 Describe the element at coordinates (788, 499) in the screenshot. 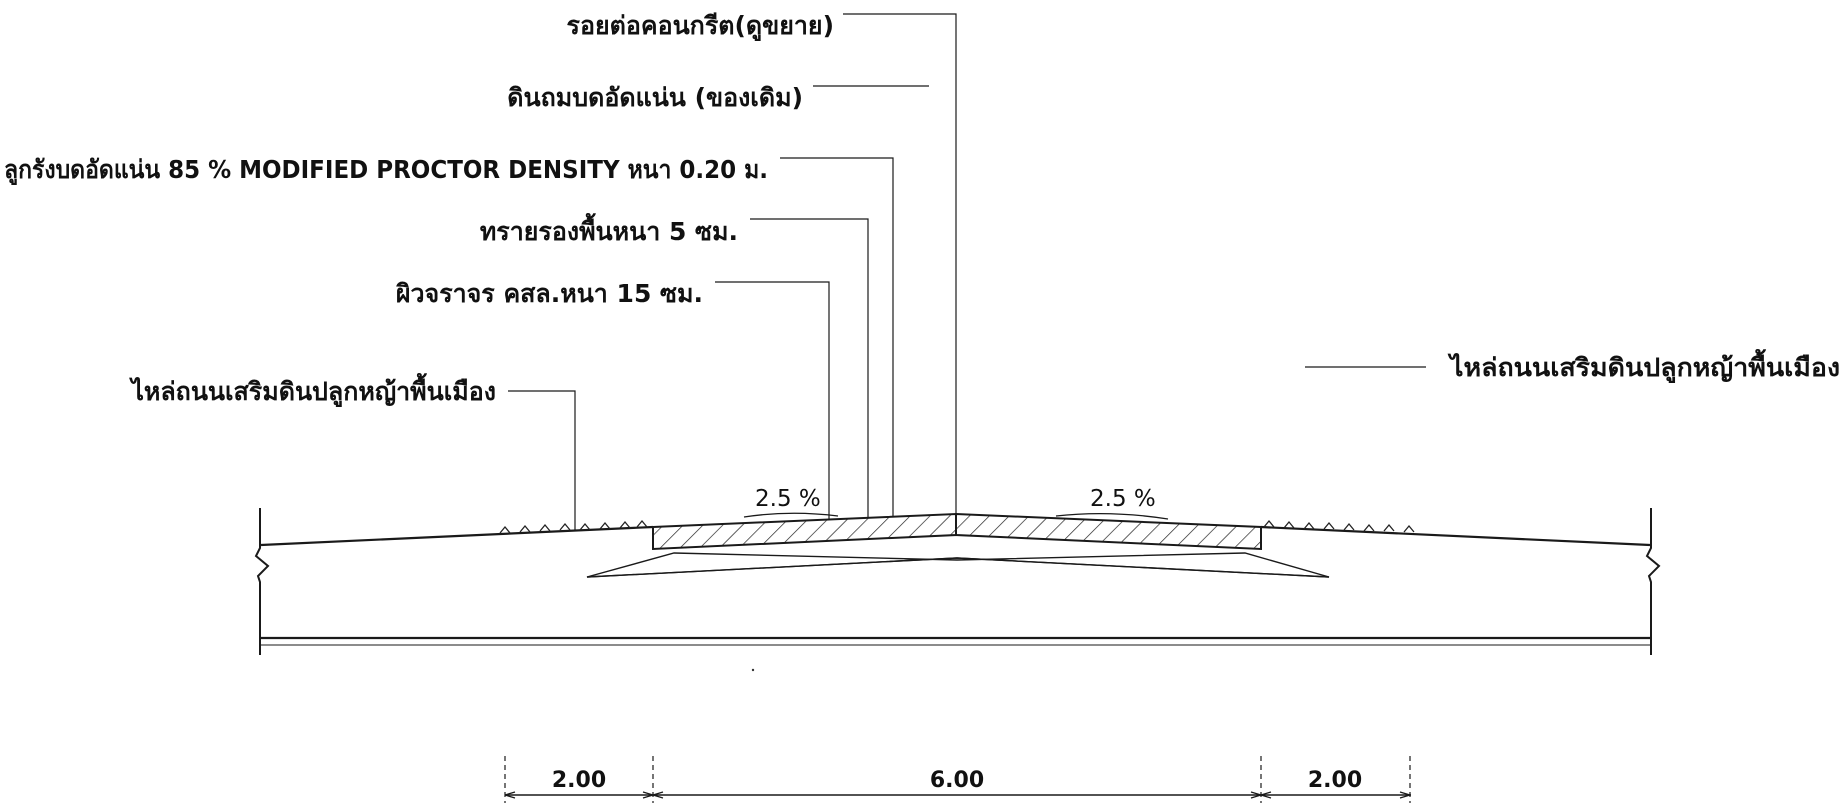

I see `slope-label-left: 2.5 %` at that location.